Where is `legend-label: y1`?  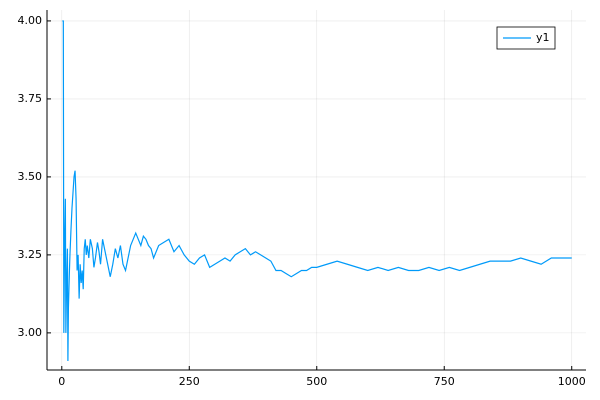 legend-label: y1 is located at coordinates (543, 37).